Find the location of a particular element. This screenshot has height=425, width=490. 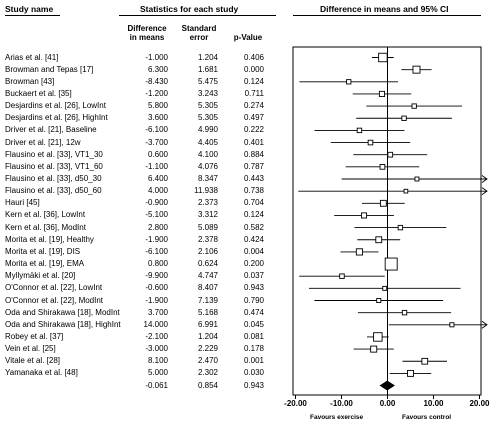

study-p: 0.037 is located at coordinates (253, 276).